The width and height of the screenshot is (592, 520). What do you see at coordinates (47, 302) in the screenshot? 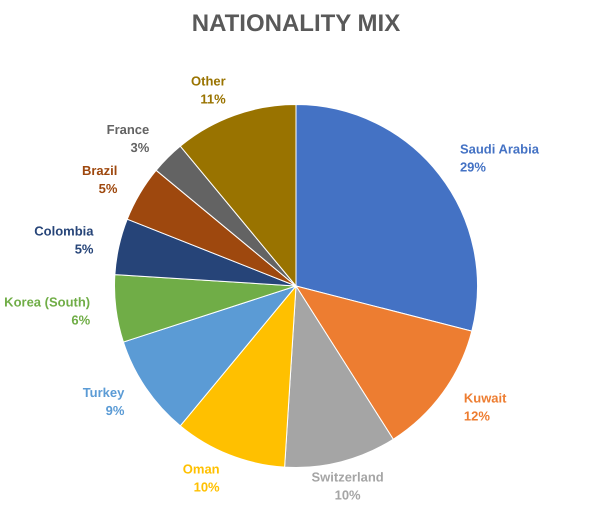
I see `slice-label: Korea (South)` at bounding box center [47, 302].